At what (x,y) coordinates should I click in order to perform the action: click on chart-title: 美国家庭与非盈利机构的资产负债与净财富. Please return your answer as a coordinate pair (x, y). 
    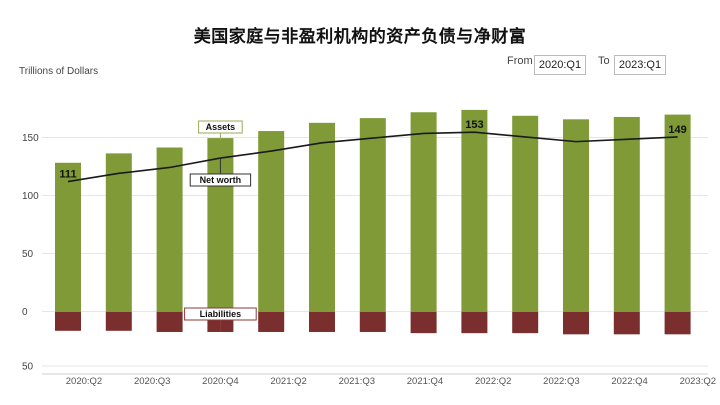
    Looking at the image, I should click on (360, 37).